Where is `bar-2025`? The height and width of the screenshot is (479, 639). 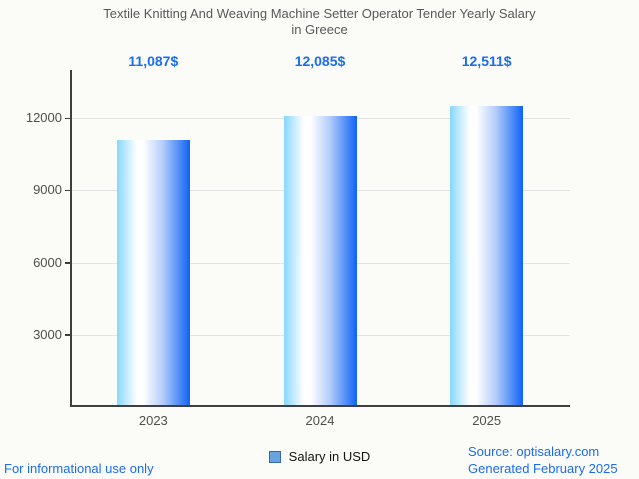 bar-2025 is located at coordinates (487, 256).